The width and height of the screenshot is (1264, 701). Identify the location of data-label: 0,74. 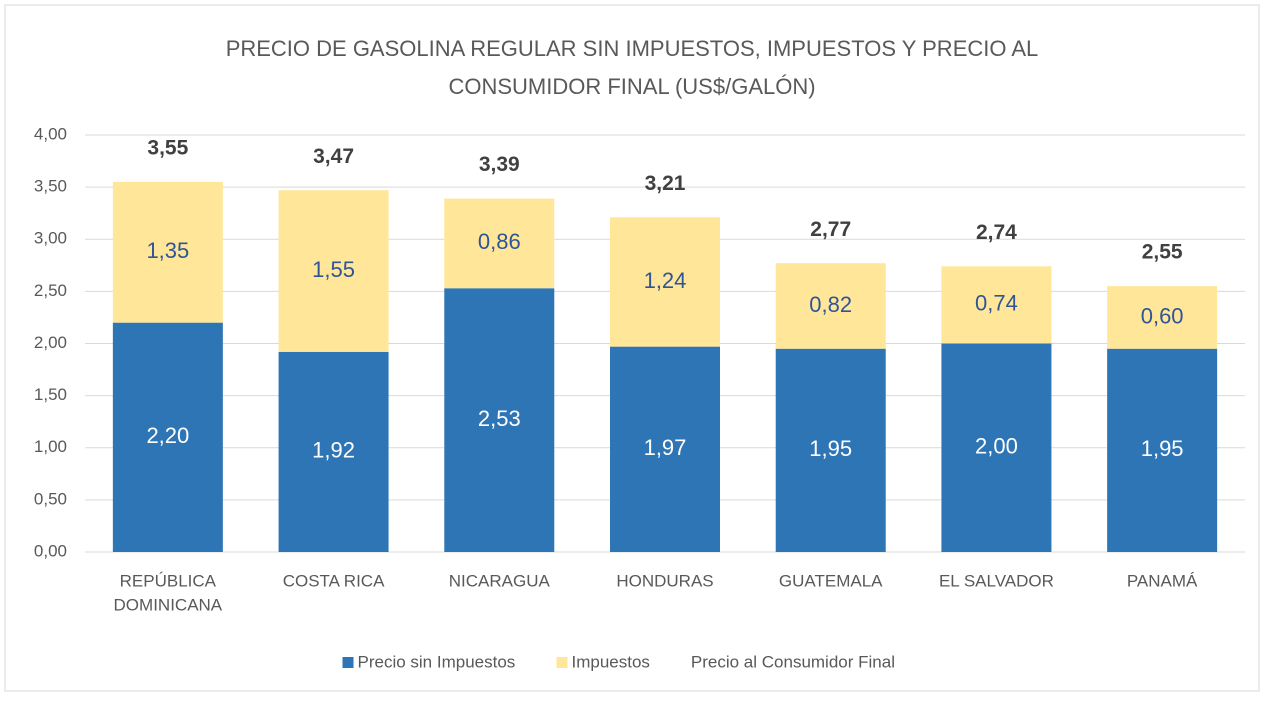
(996, 303).